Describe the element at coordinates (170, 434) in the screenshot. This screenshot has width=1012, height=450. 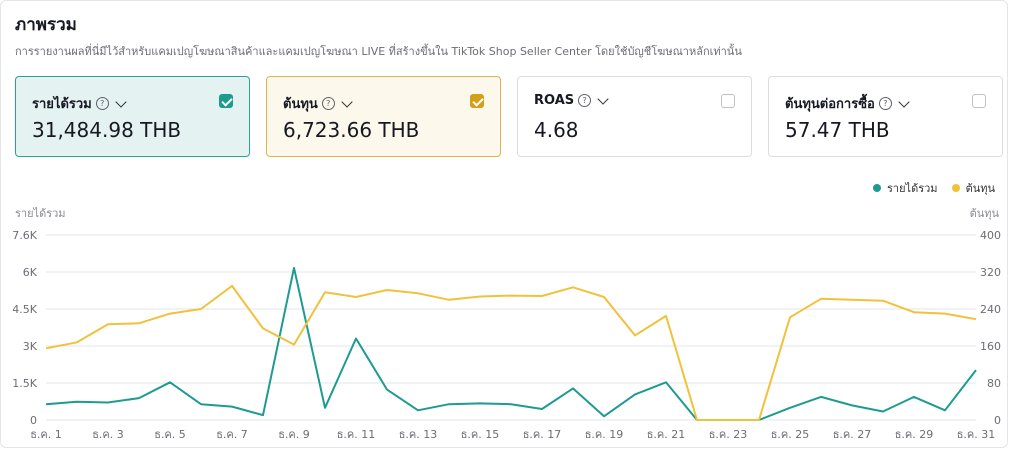
I see `x-tick-label: ธ.ค. 5` at that location.